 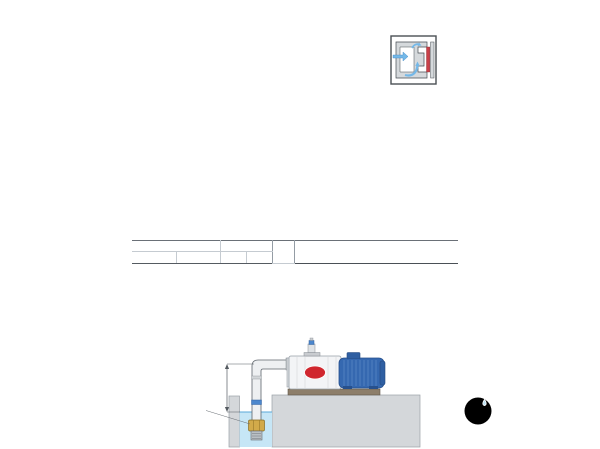 What do you see at coordinates (382, 373) in the screenshot?
I see `fan-cover` at bounding box center [382, 373].